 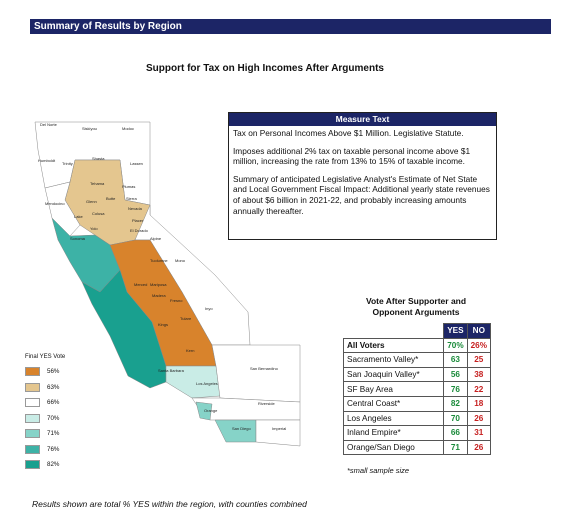 I want to click on table-row: Inland Empire* 66 31, so click(x=417, y=433).